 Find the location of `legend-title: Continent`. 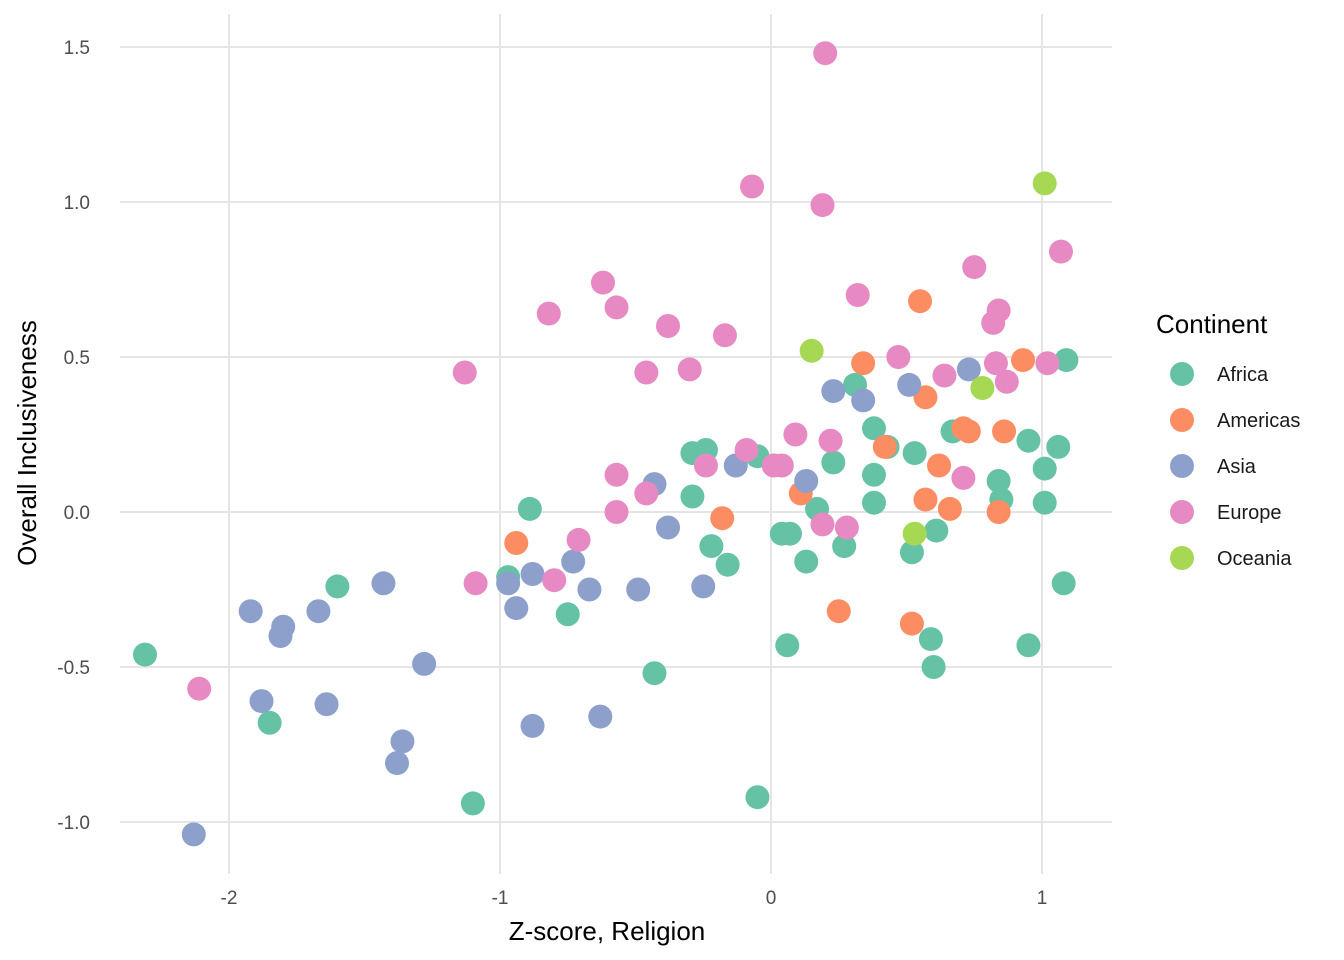

legend-title: Continent is located at coordinates (1212, 324).